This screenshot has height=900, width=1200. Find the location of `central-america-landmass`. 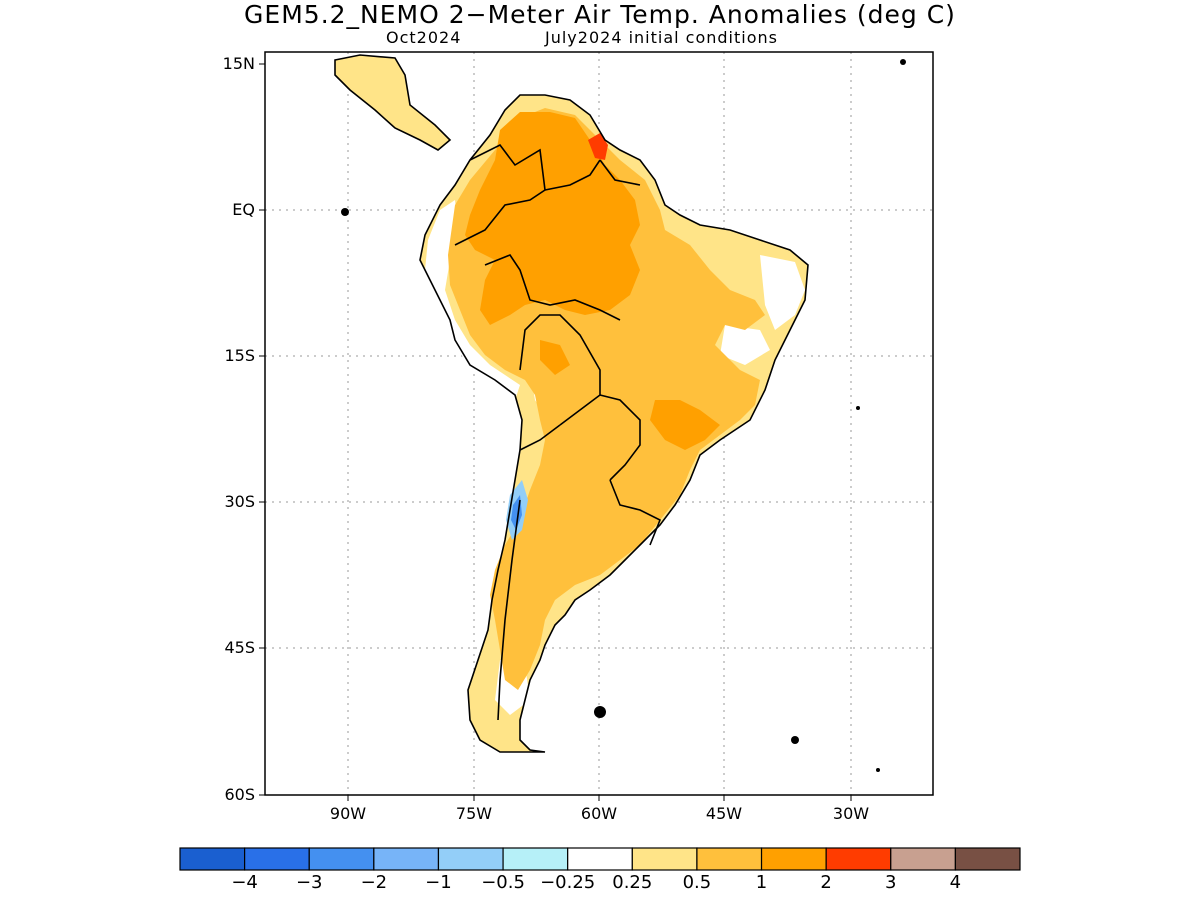

central-america-landmass is located at coordinates (392, 102).